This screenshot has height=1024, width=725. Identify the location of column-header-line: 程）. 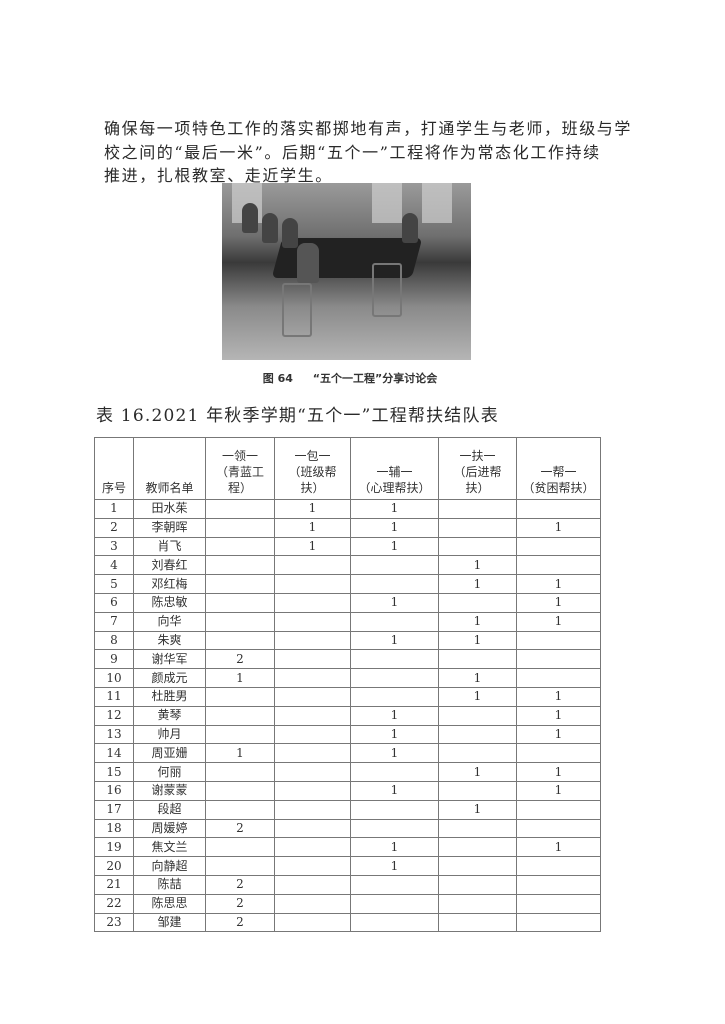
(239, 488).